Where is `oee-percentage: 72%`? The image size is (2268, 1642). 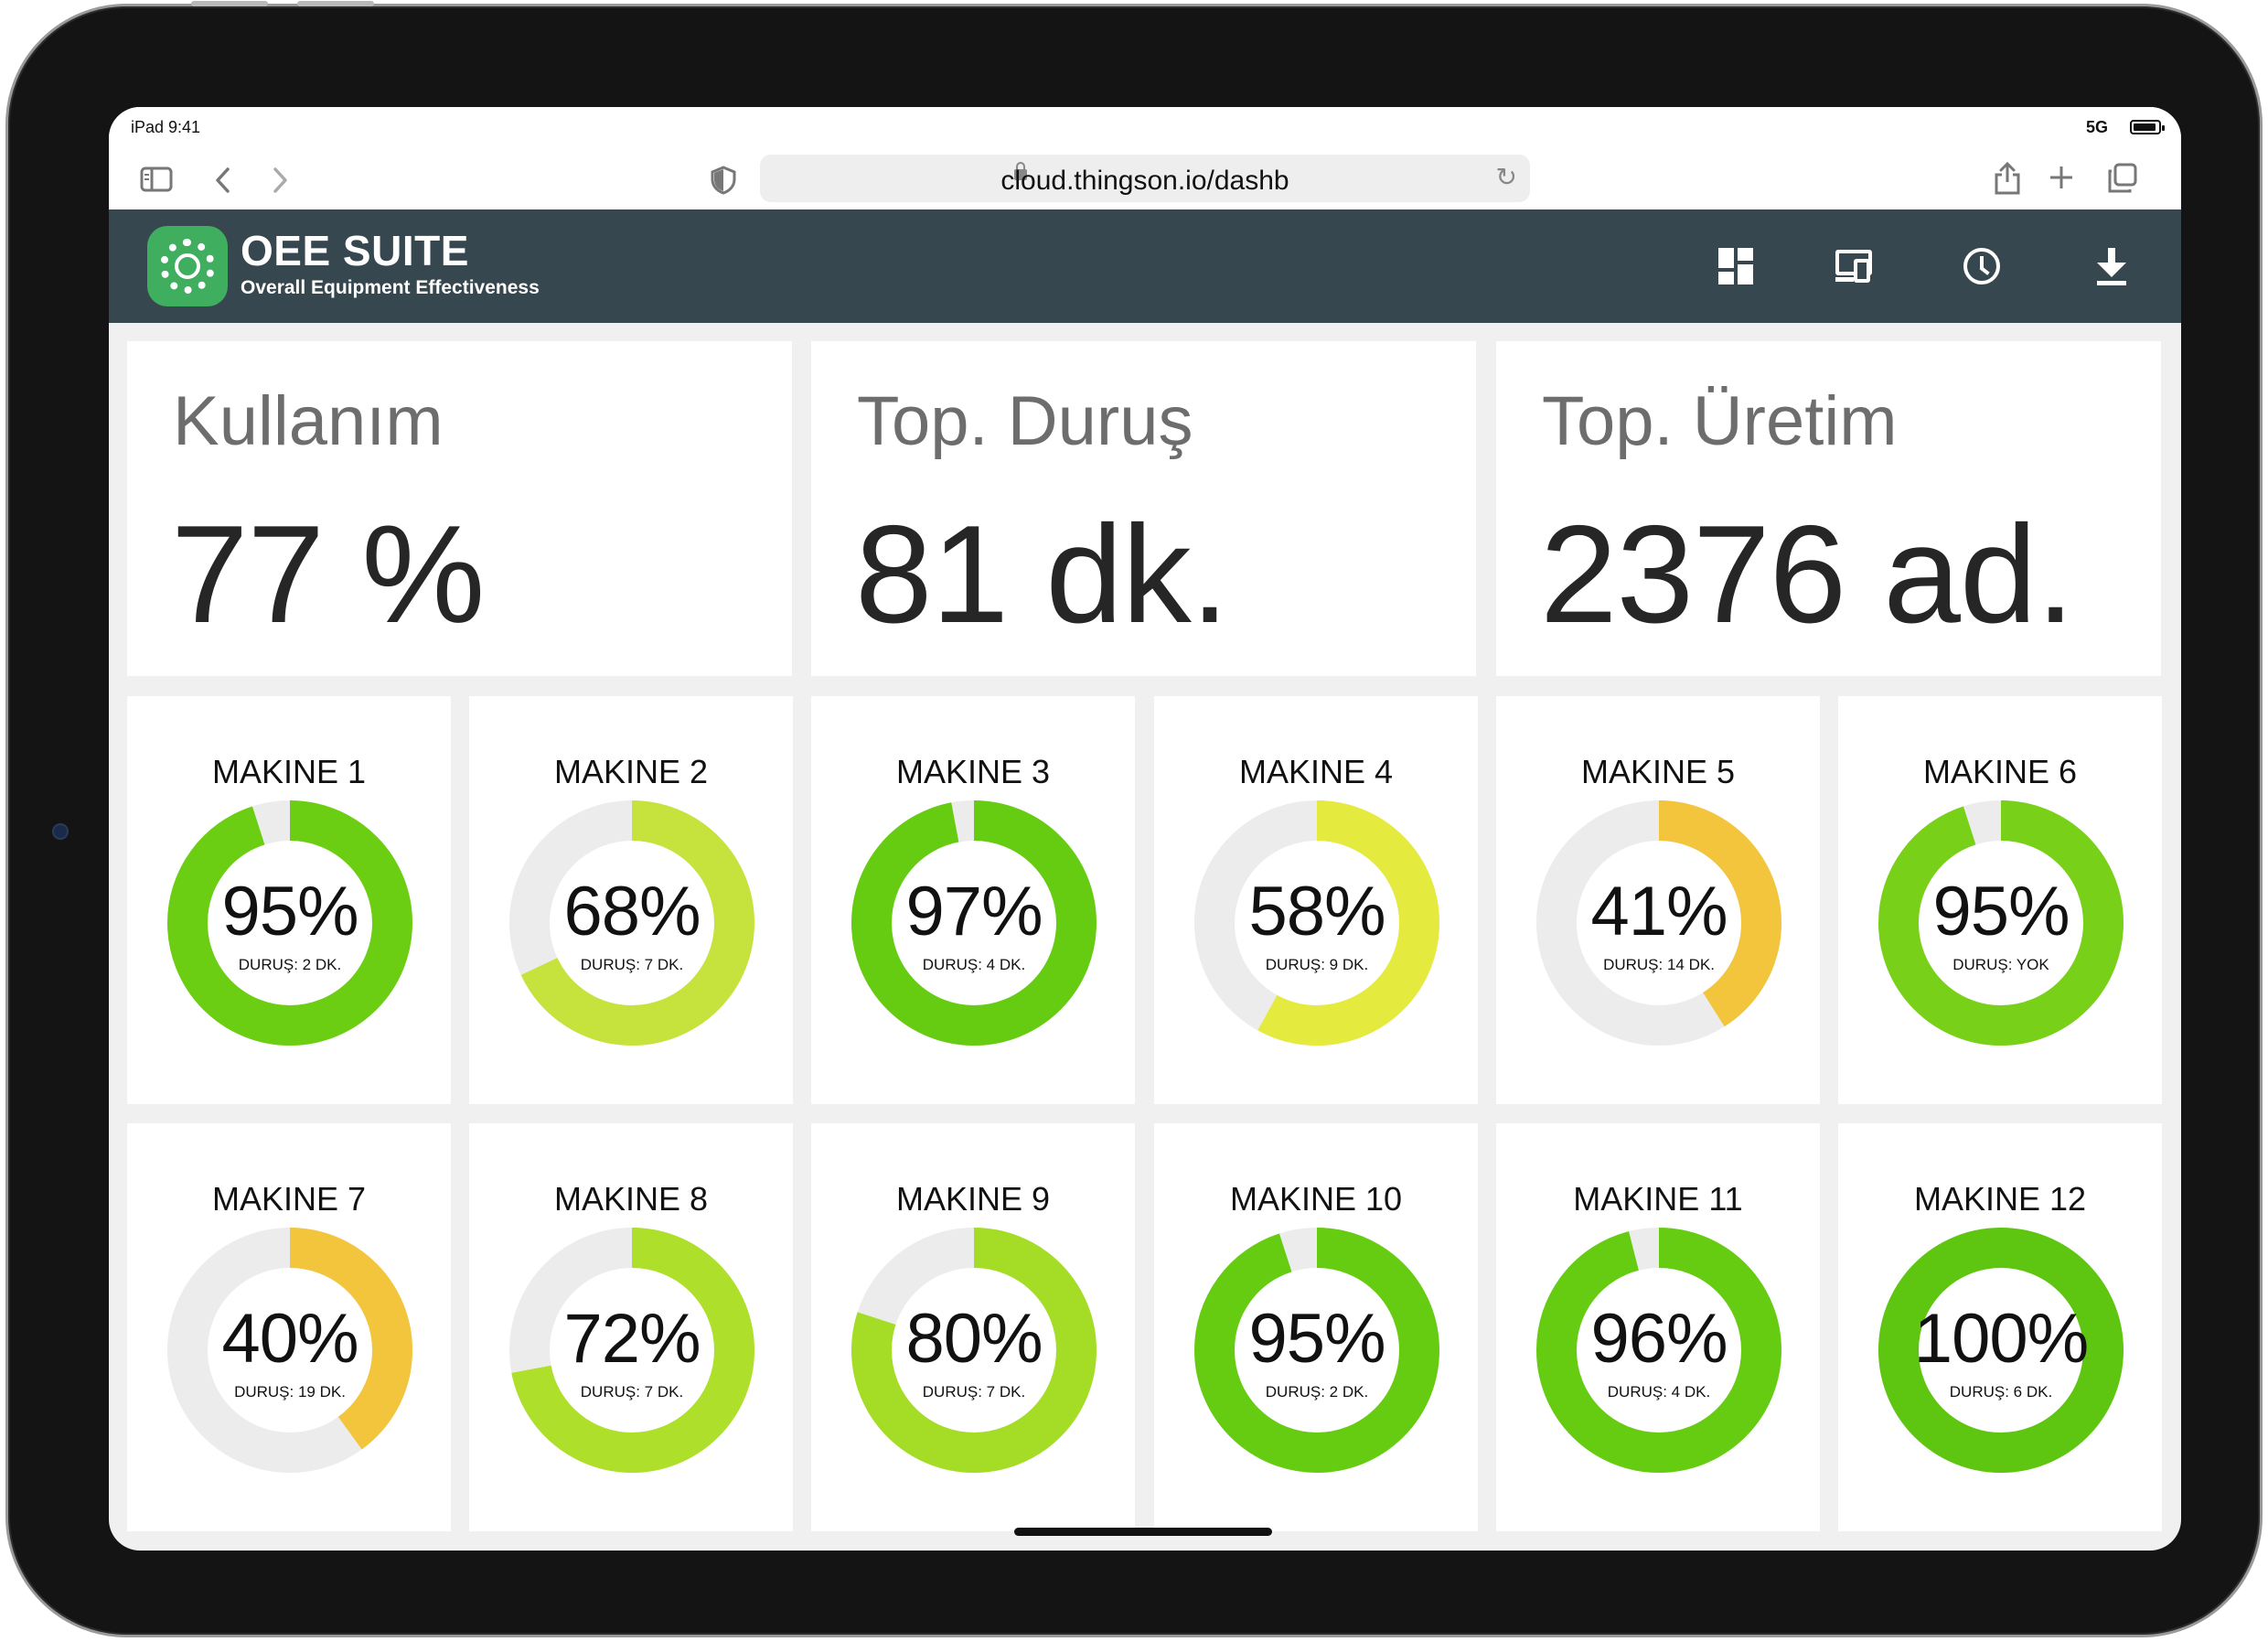 oee-percentage: 72% is located at coordinates (632, 1339).